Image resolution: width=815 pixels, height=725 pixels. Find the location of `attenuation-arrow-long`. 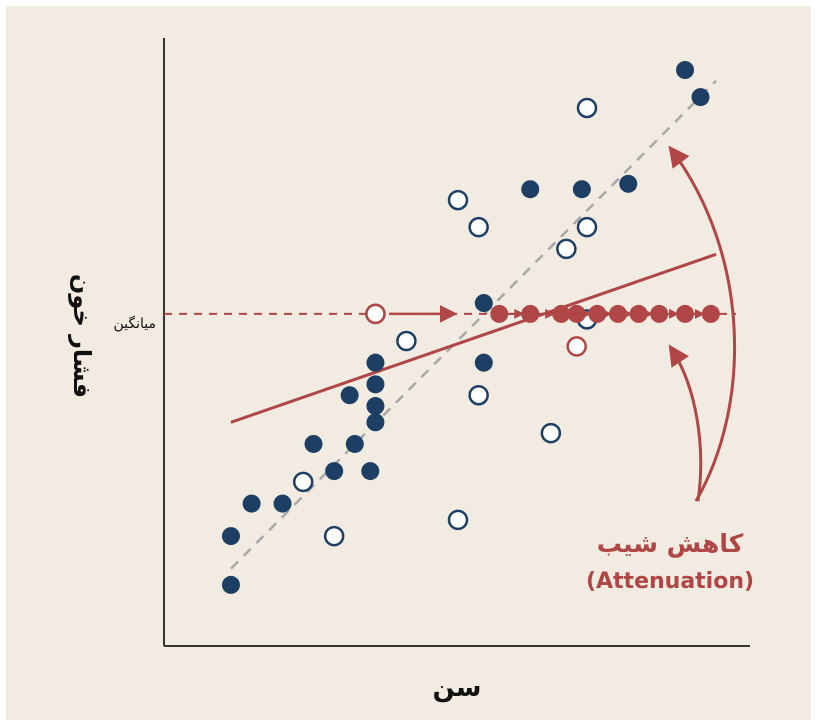

attenuation-arrow-long is located at coordinates (702, 323).